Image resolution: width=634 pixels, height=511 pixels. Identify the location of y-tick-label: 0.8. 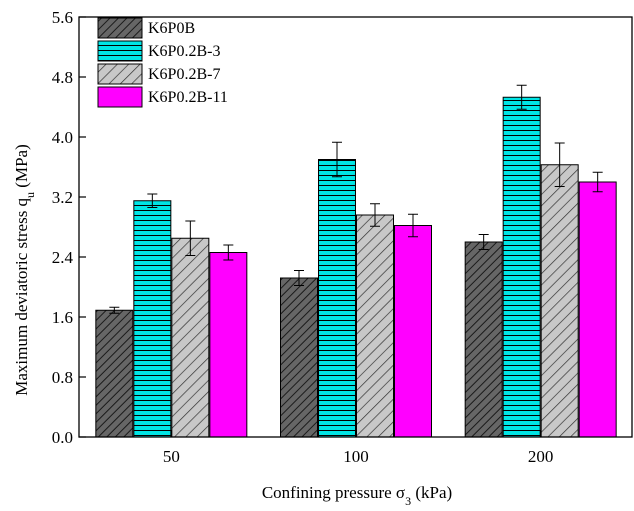
(62, 377).